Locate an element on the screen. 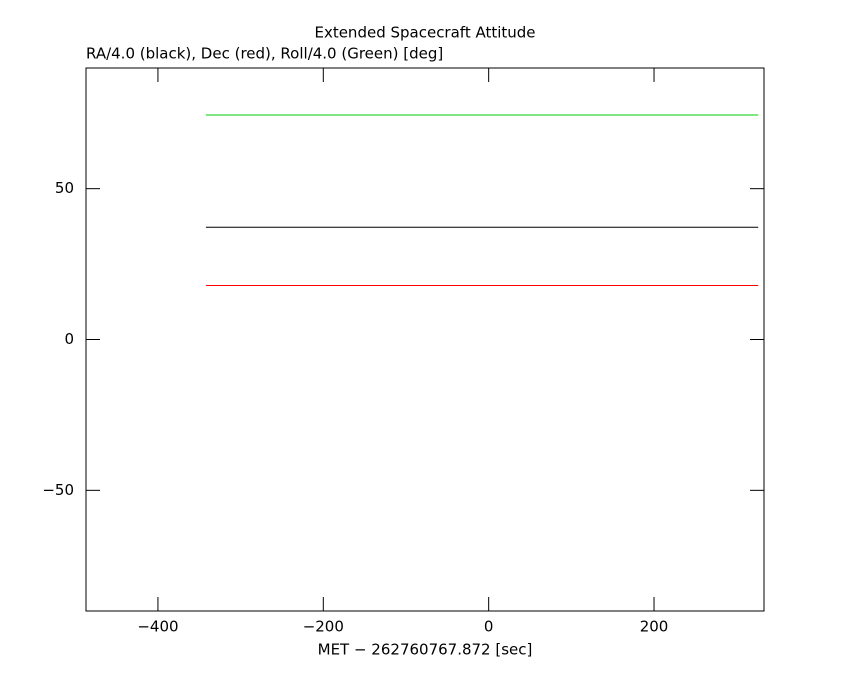 The width and height of the screenshot is (850, 680). y-tick-label: −50 is located at coordinates (58, 490).